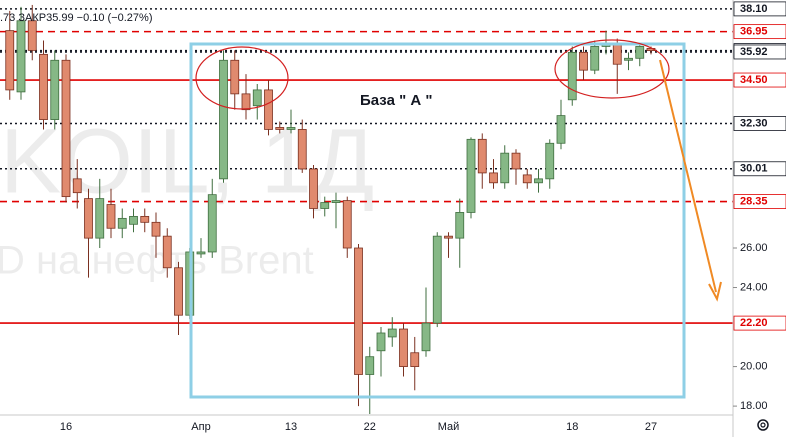 The height and width of the screenshot is (437, 786). Describe the element at coordinates (200, 427) in the screenshot. I see `x-tick-label: Апр` at that location.